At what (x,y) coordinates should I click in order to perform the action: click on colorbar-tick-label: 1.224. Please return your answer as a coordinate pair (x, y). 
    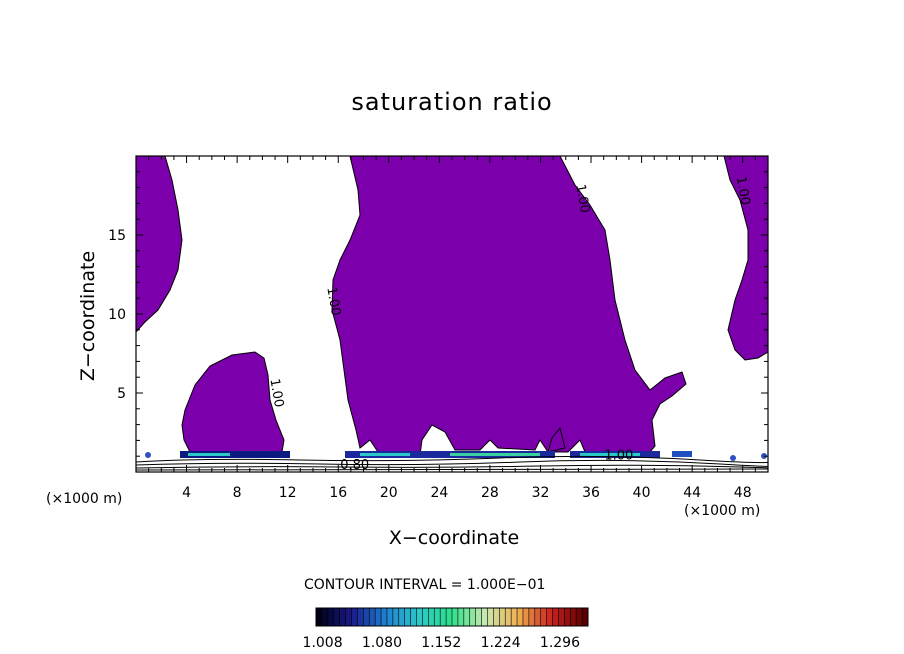
    Looking at the image, I should click on (501, 643).